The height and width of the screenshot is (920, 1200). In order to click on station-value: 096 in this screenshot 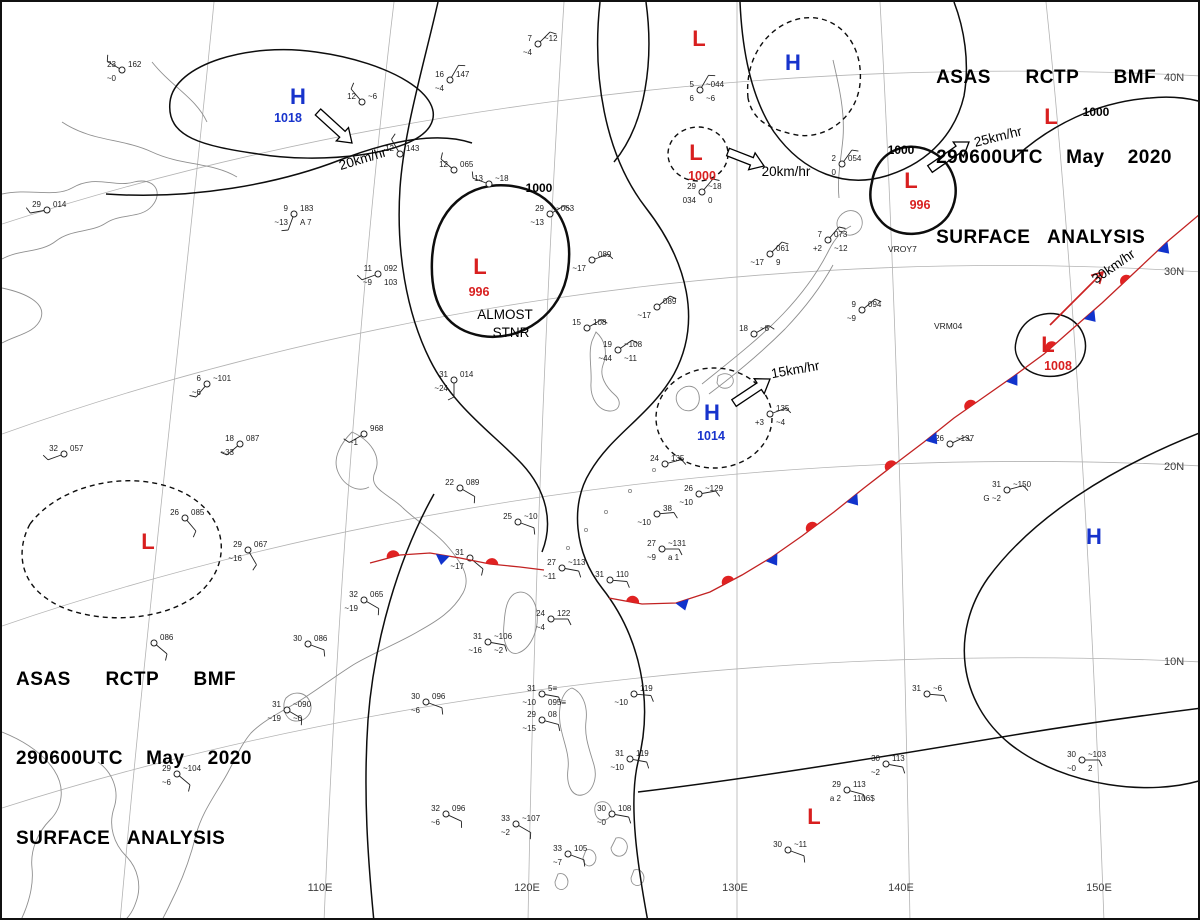, I will do `click(459, 808)`.